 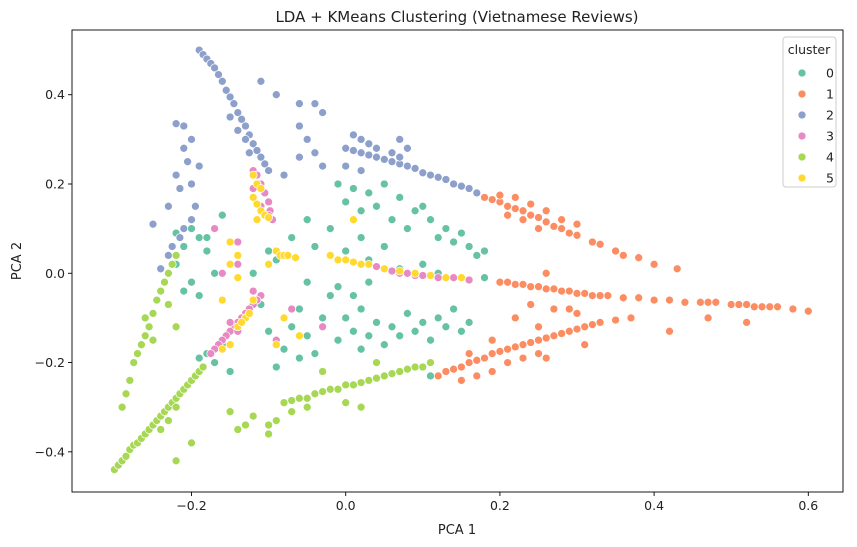 What do you see at coordinates (830, 94) in the screenshot?
I see `legend-label: 1` at bounding box center [830, 94].